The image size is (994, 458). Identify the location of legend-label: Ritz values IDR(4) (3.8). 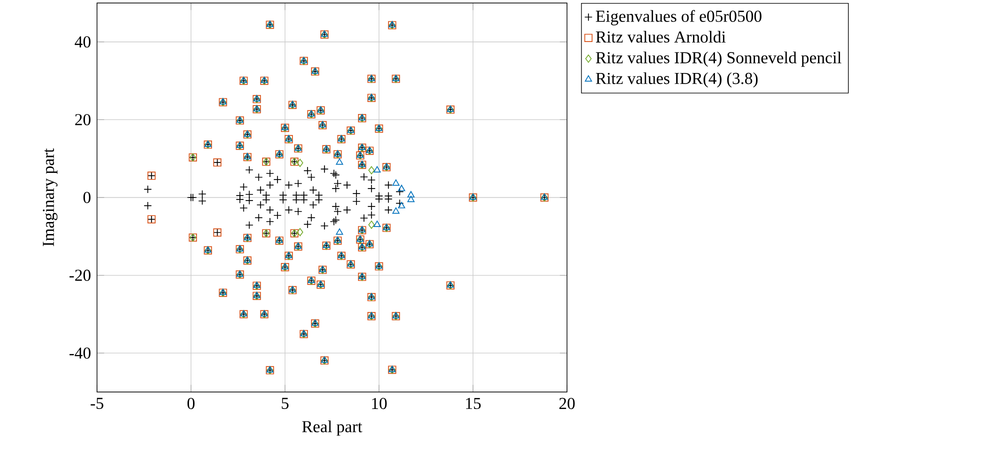
(677, 80).